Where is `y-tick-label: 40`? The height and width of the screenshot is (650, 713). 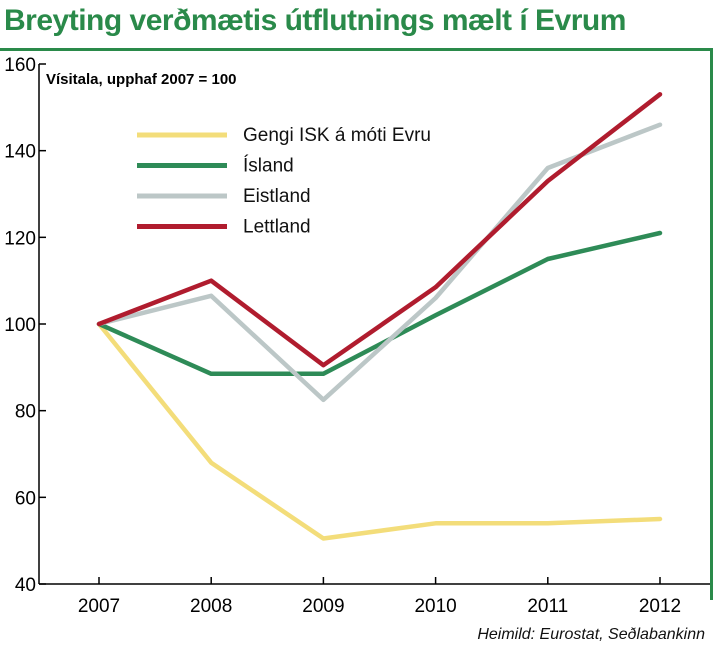 y-tick-label: 40 is located at coordinates (25, 585).